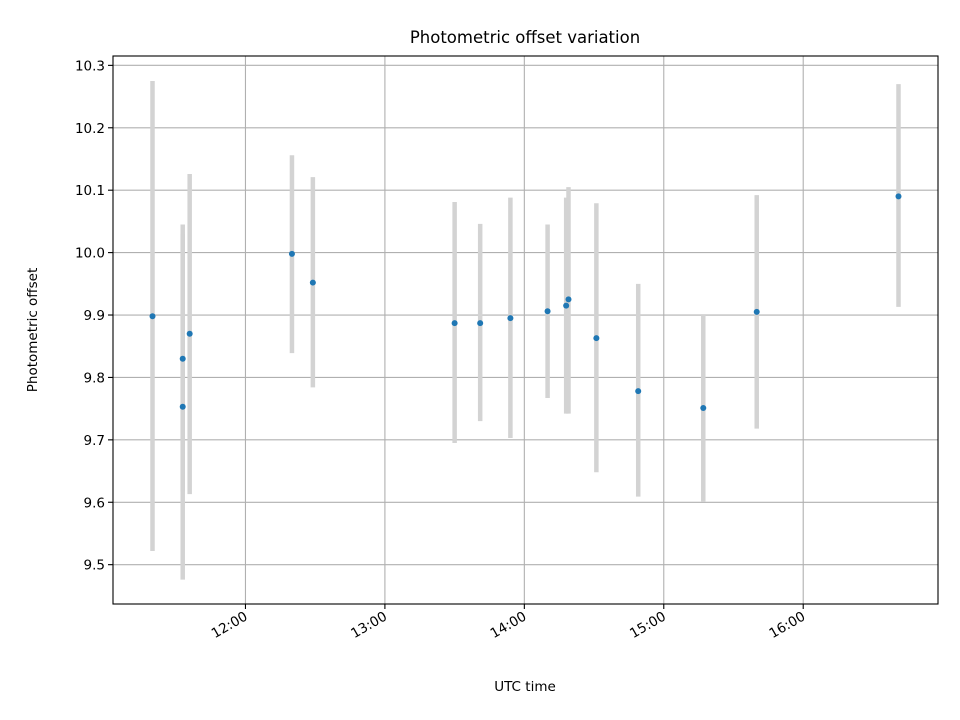 Image resolution: width=960 pixels, height=720 pixels. Describe the element at coordinates (94, 441) in the screenshot. I see `y-tick-label: 9.7` at that location.